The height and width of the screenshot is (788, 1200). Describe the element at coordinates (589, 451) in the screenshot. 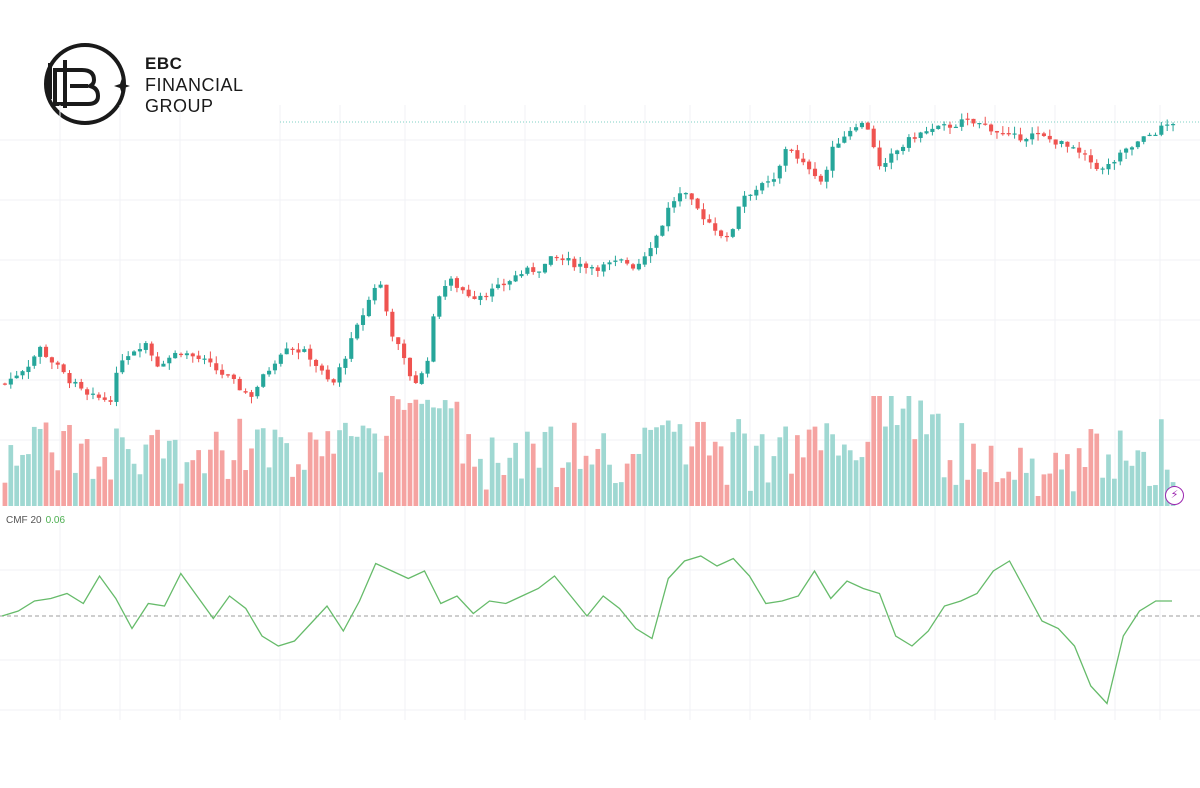

I see `volume-bars` at that location.